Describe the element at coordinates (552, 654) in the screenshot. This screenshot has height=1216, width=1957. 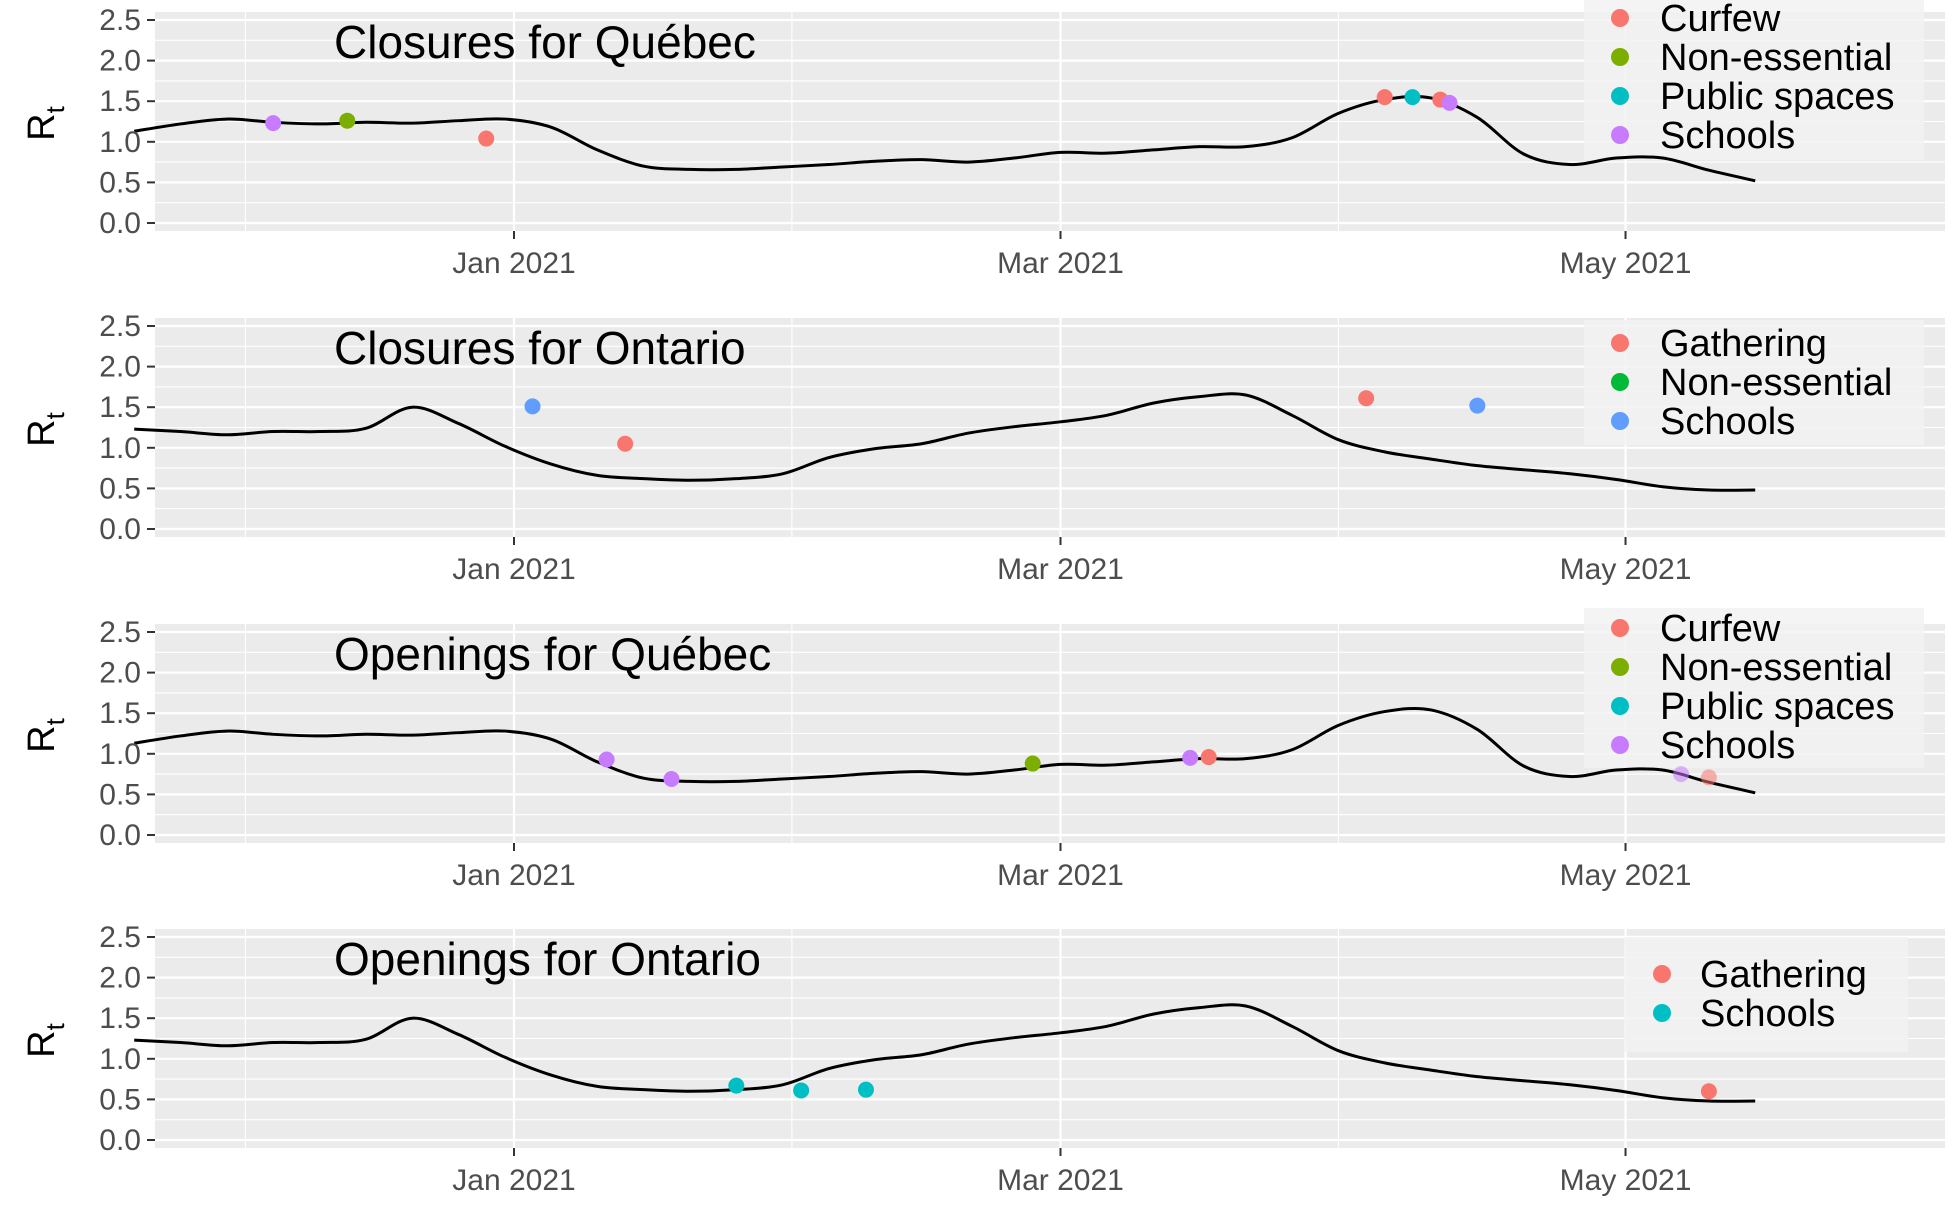
I see `panel-title: Openings for Québec` at that location.